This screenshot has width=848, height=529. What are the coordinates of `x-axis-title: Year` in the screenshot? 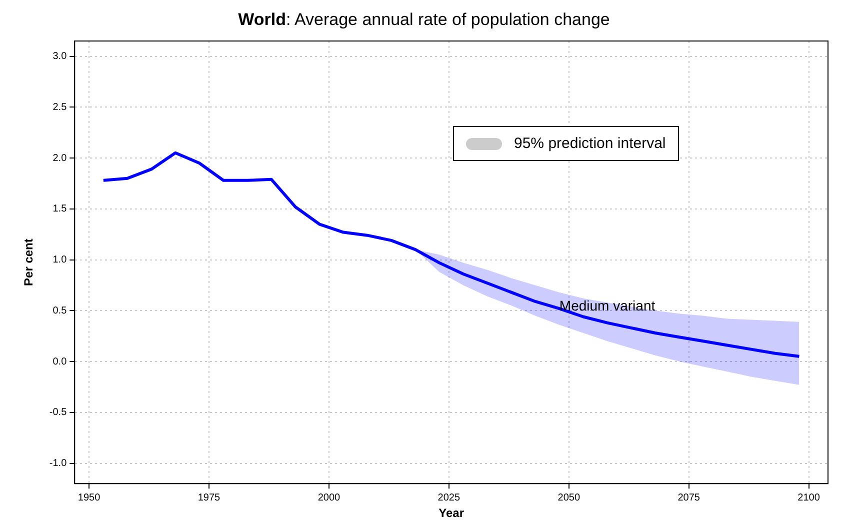 It's located at (451, 513).